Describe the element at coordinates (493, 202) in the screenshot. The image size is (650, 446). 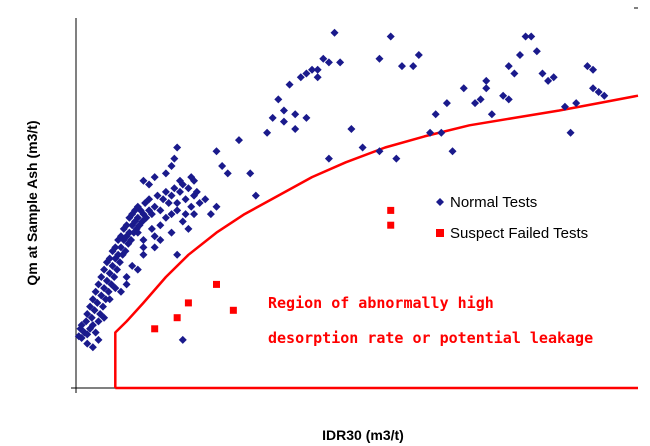
I see `legend-label-normal: Normal Tests` at that location.